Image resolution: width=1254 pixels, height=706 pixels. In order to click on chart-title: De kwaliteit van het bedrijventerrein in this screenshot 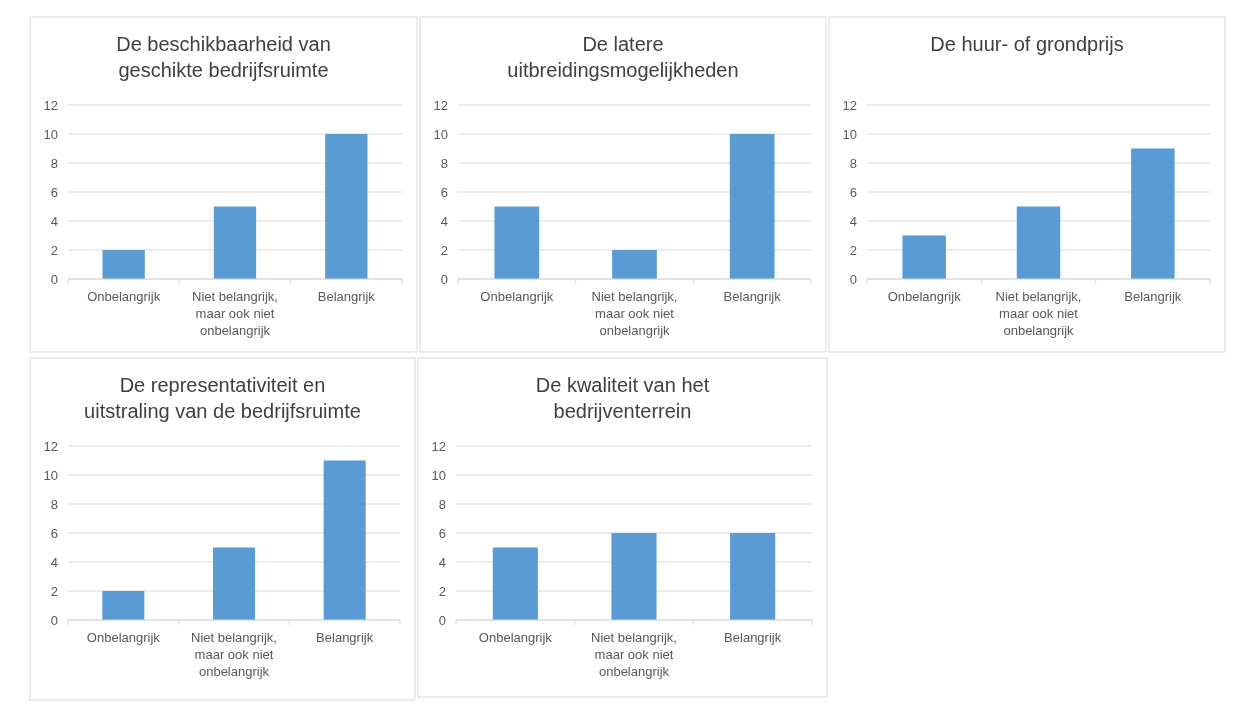, I will do `click(622, 398)`.